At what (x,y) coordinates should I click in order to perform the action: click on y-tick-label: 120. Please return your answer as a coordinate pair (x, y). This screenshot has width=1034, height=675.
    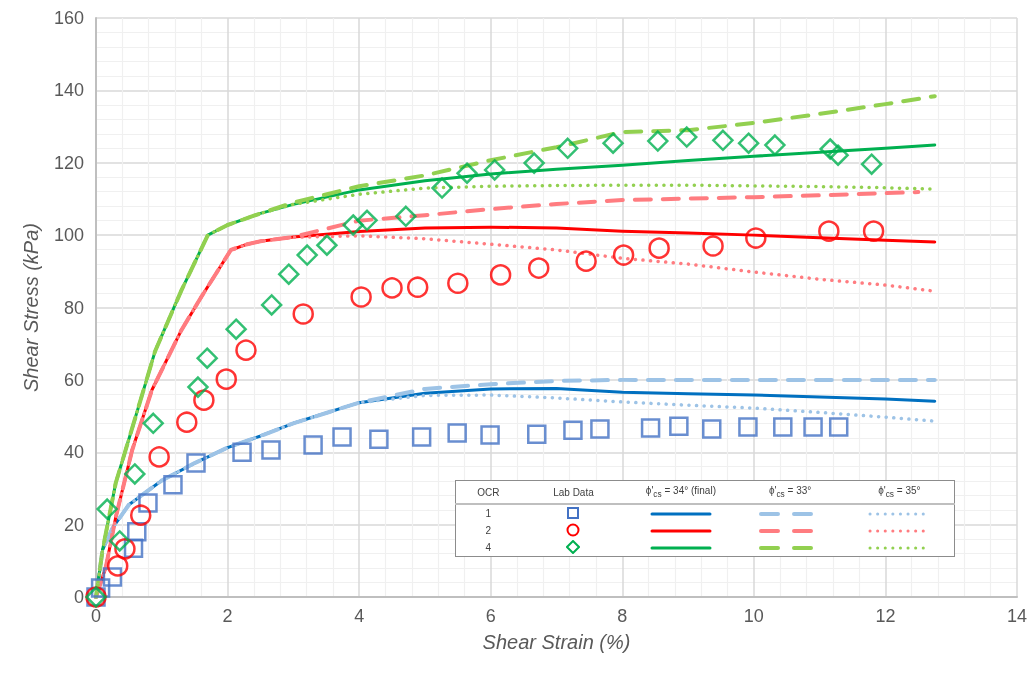
    Looking at the image, I should click on (68, 162).